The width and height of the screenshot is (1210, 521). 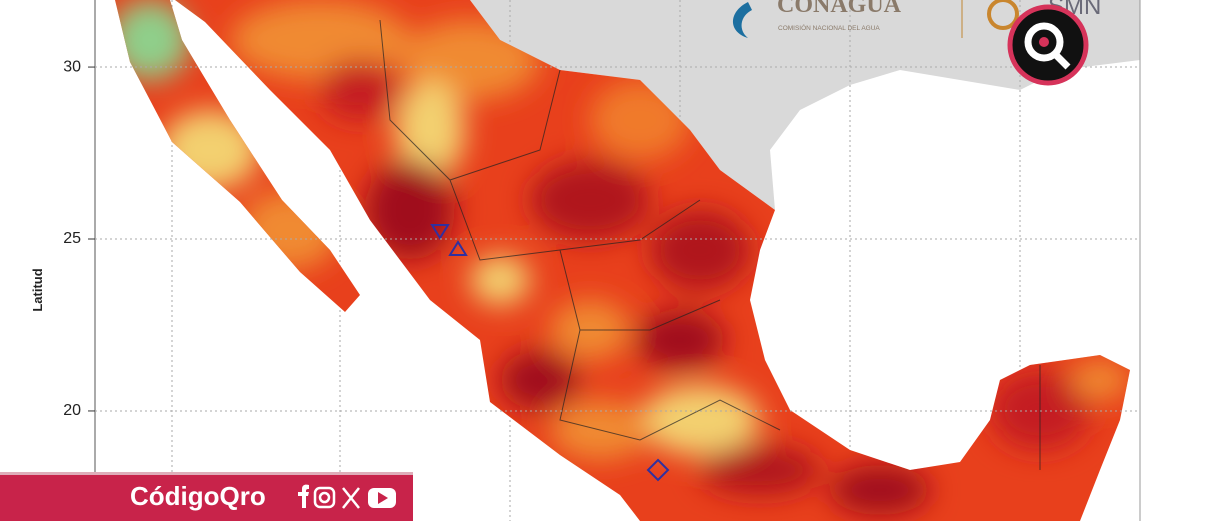 I want to click on footer-edge, so click(x=206, y=473).